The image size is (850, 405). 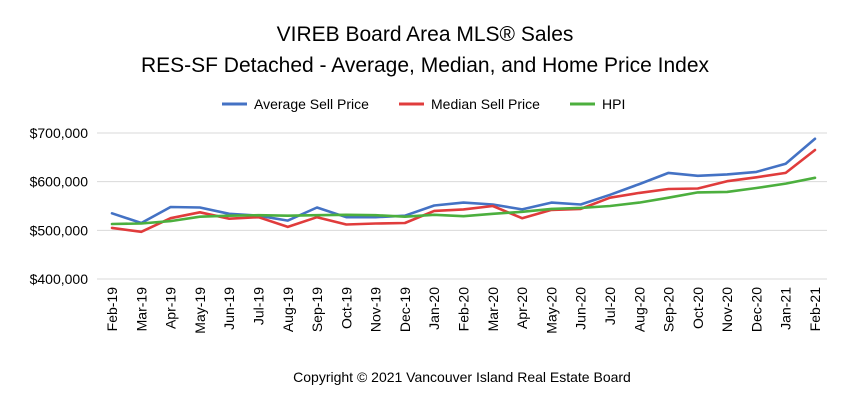 What do you see at coordinates (463, 201) in the screenshot?
I see `series-line-hpi` at bounding box center [463, 201].